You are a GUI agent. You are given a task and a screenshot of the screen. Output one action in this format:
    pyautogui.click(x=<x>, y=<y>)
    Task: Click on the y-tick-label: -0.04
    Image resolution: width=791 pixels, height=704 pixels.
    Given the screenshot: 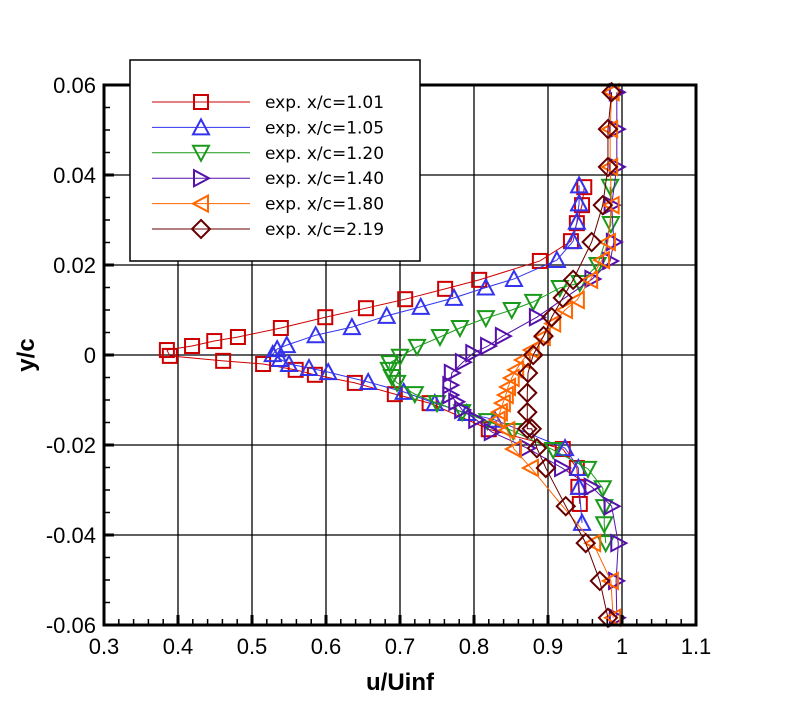 What is the action you would take?
    pyautogui.click(x=71, y=535)
    